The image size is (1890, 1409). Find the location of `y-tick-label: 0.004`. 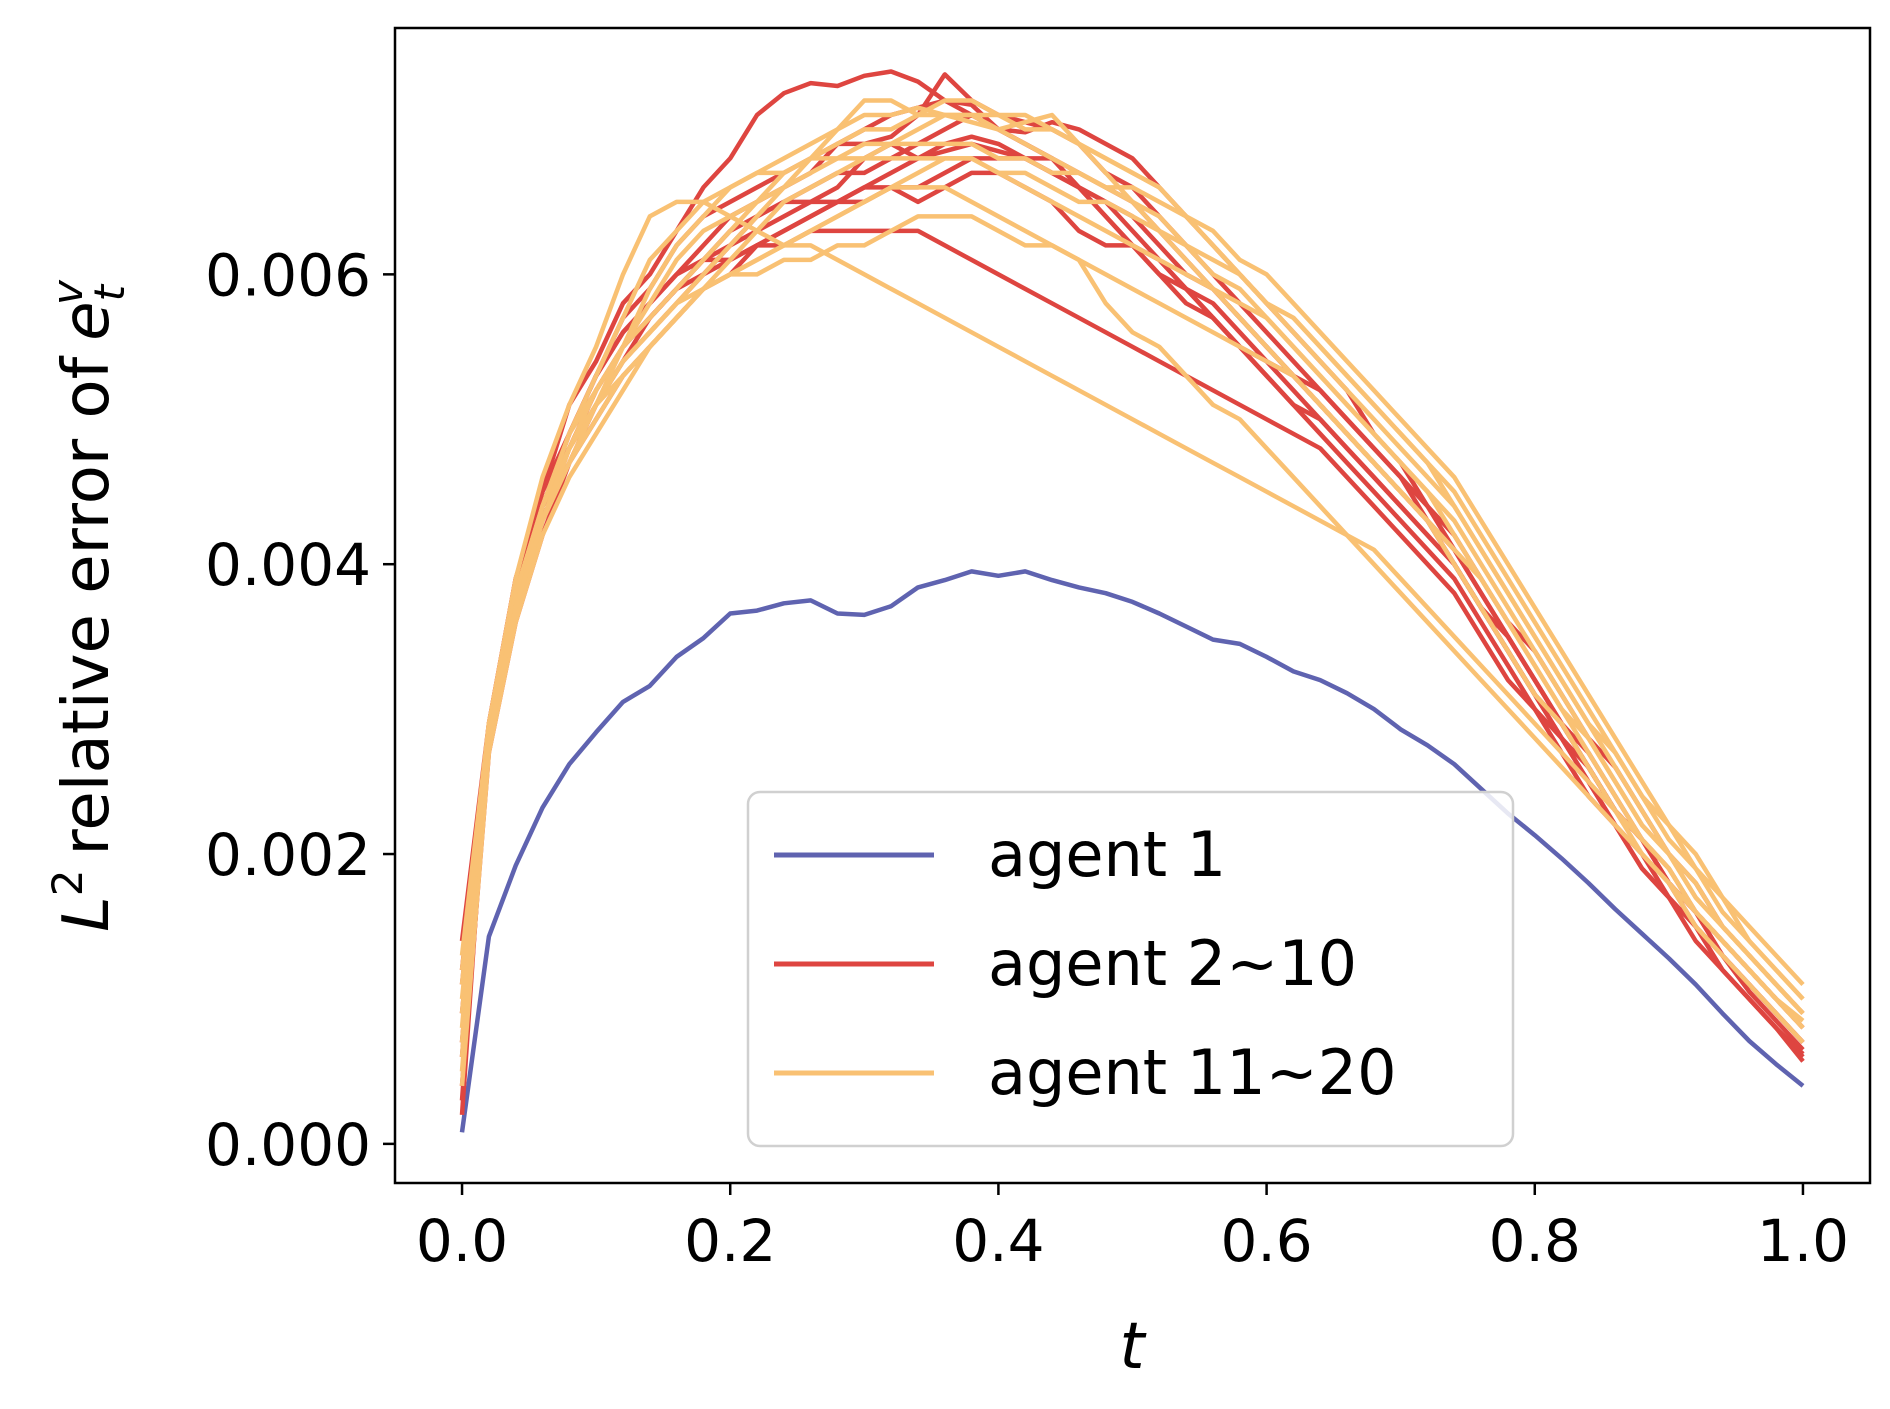

y-tick-label: 0.004 is located at coordinates (288, 565).